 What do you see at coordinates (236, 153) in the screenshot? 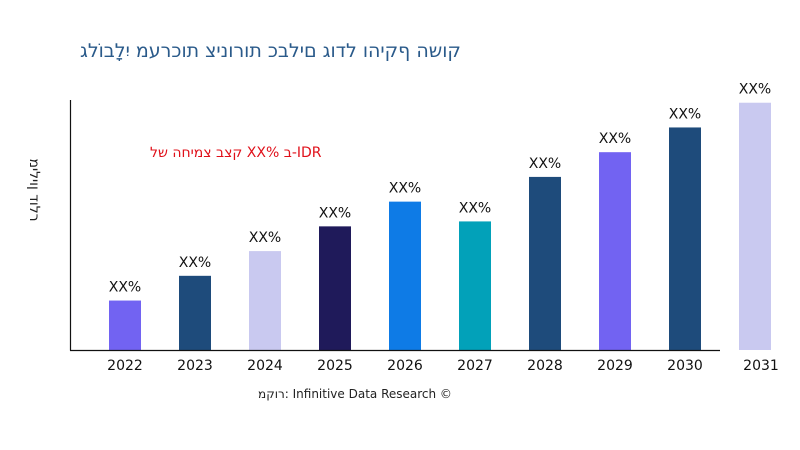
I see `growth-annotation: קצב צמיחה של XX% ב-IDR` at bounding box center [236, 153].